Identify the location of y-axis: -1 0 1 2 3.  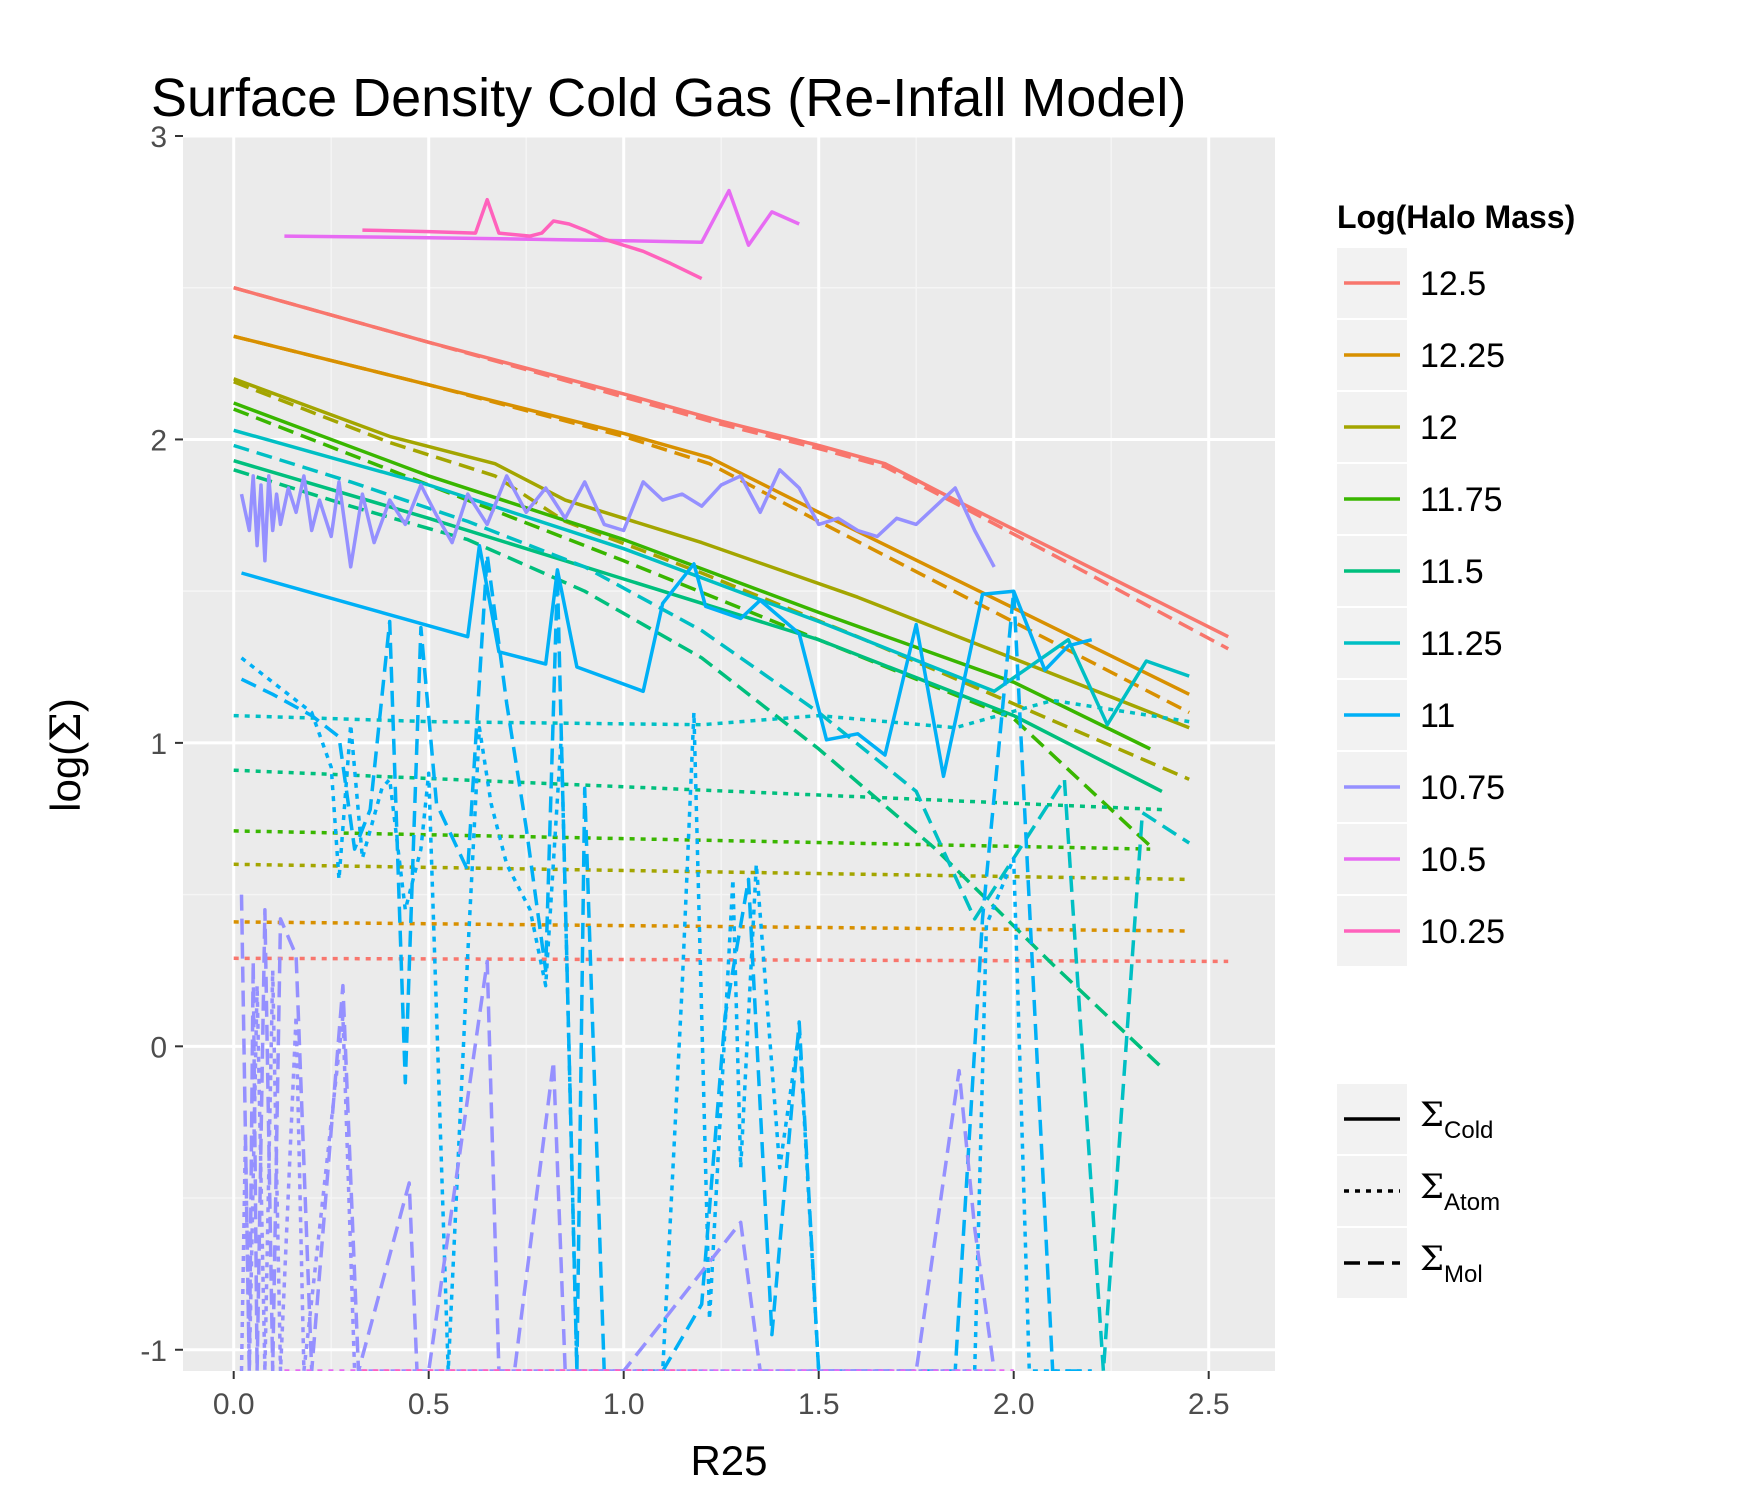
(161, 744).